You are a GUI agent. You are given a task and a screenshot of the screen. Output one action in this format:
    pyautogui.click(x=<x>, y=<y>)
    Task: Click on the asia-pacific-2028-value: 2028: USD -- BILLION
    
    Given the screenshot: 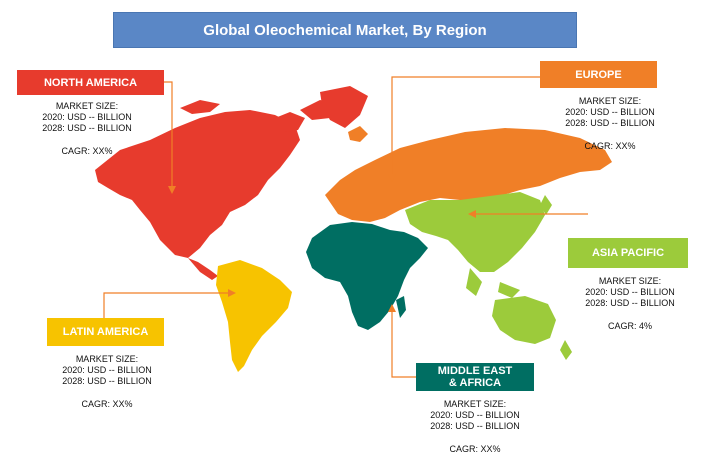 What is the action you would take?
    pyautogui.click(x=630, y=303)
    